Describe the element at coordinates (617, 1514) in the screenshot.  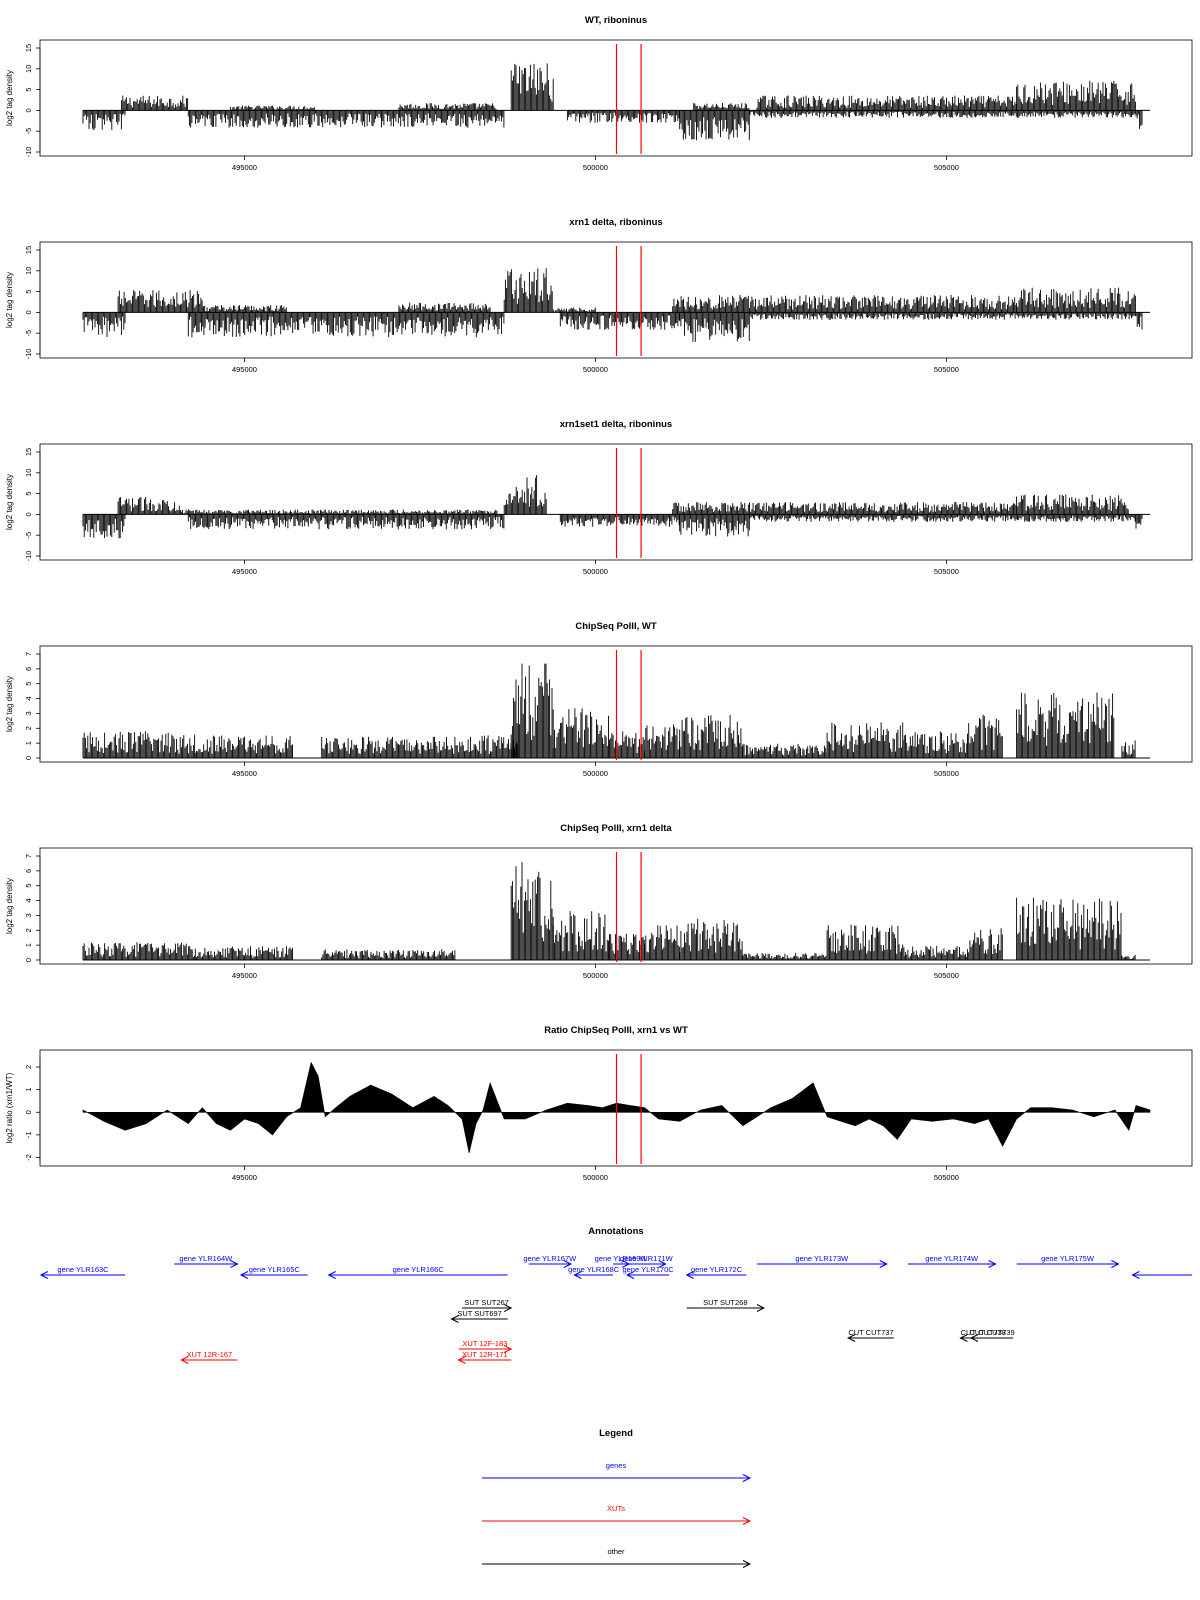
I see `legend-item: XUTs` at that location.